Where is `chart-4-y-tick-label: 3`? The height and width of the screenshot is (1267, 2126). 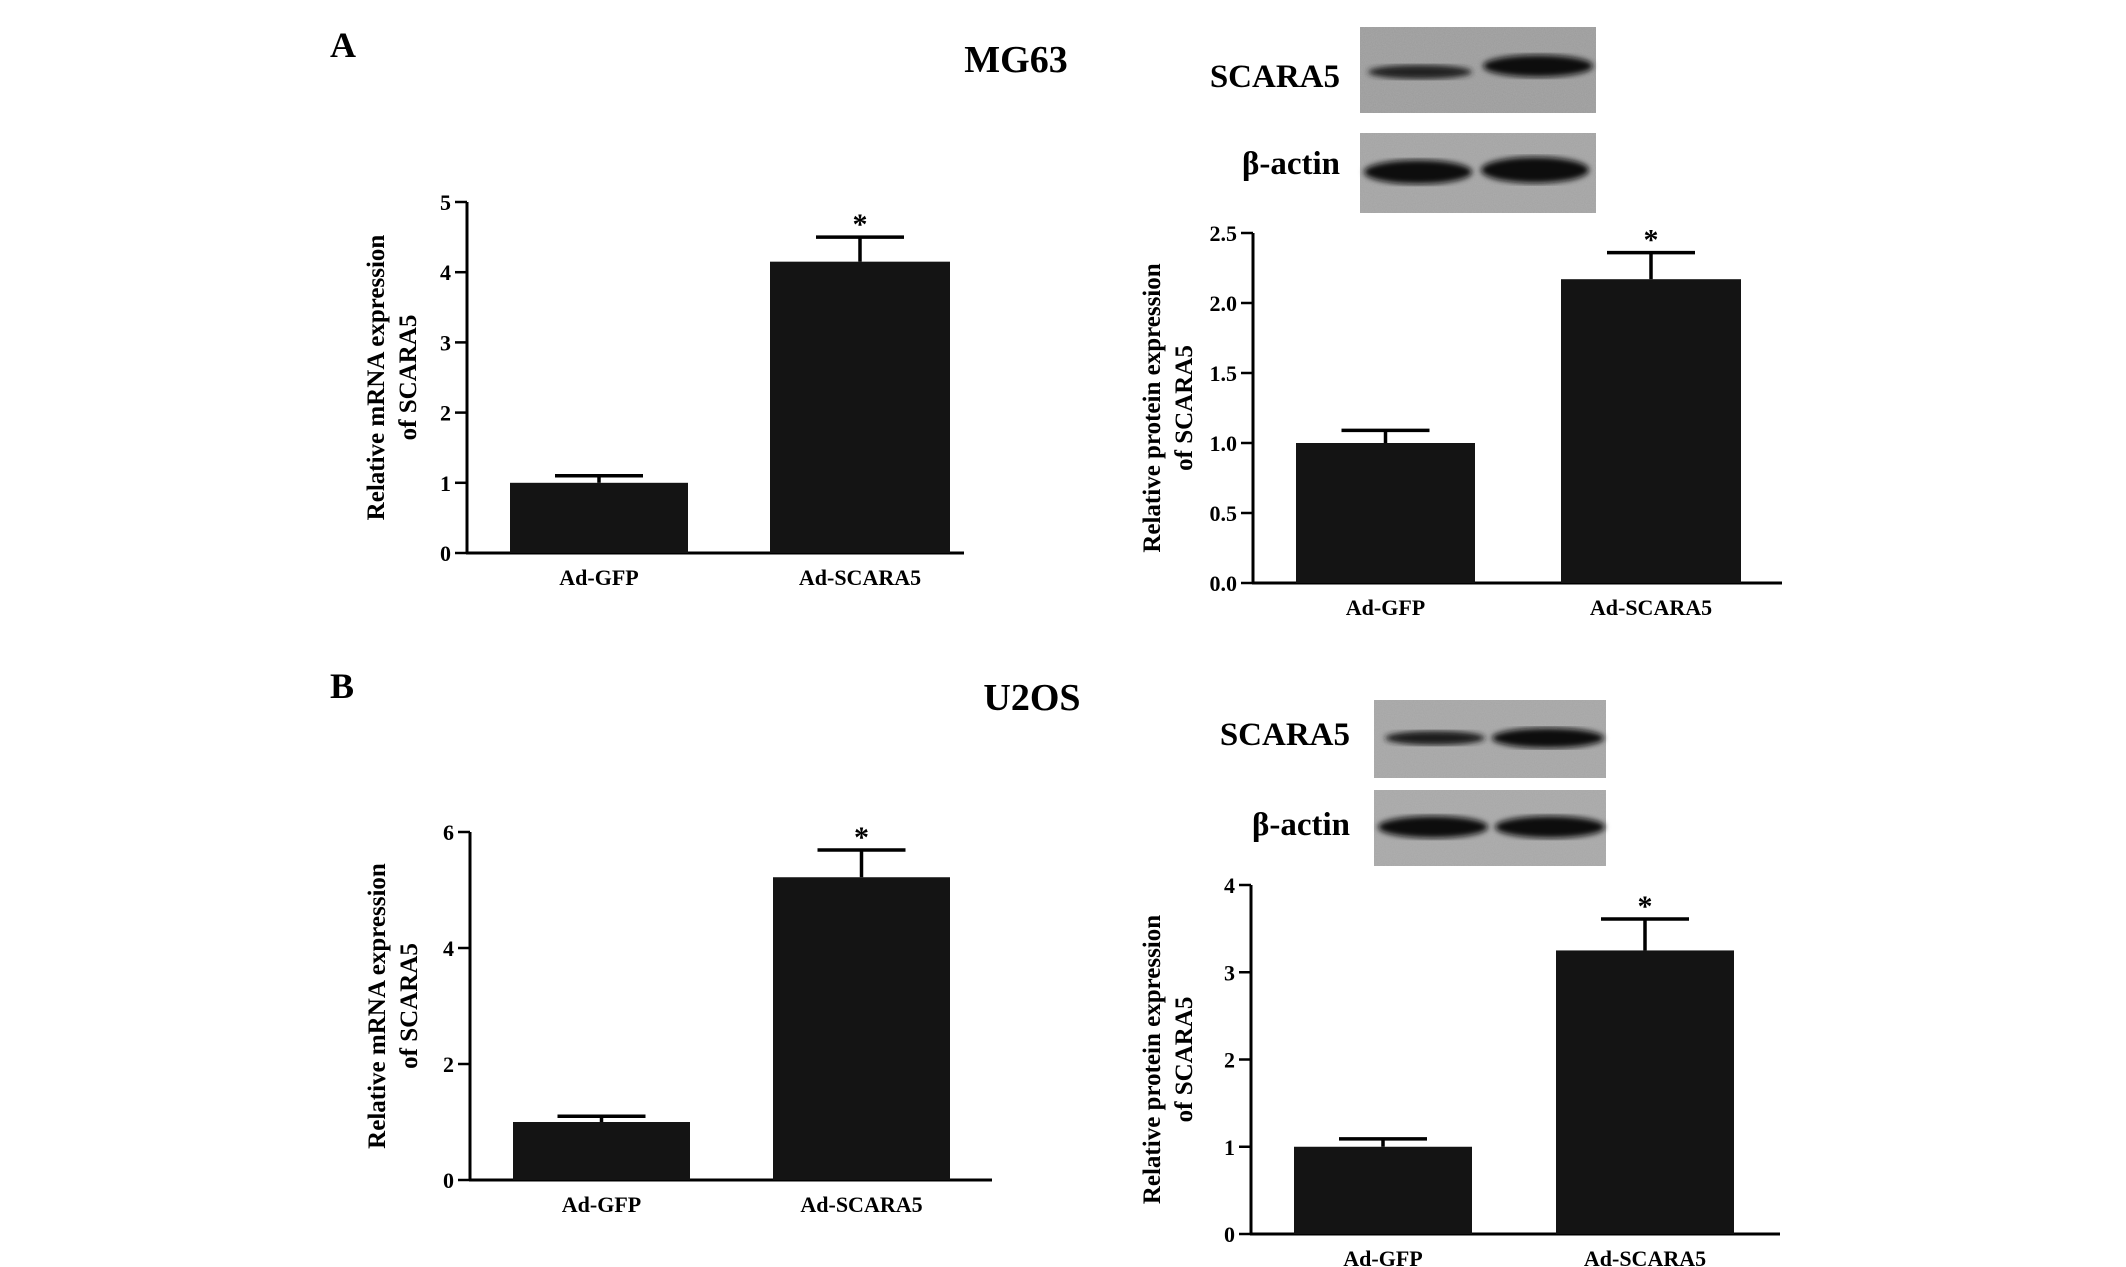
chart-4-y-tick-label: 3 is located at coordinates (1229, 972).